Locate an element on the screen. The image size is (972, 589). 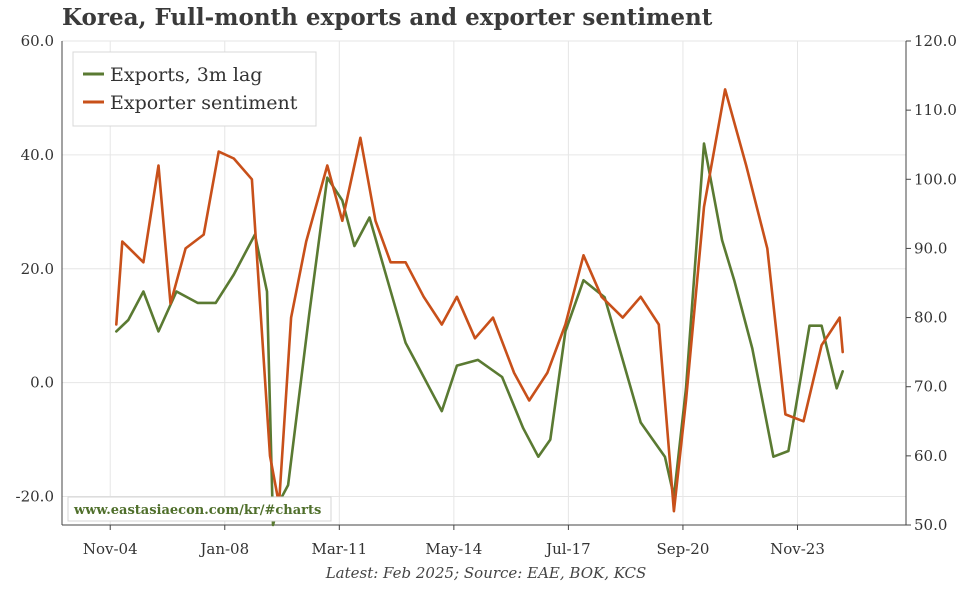
legend-box is located at coordinates (194, 89).